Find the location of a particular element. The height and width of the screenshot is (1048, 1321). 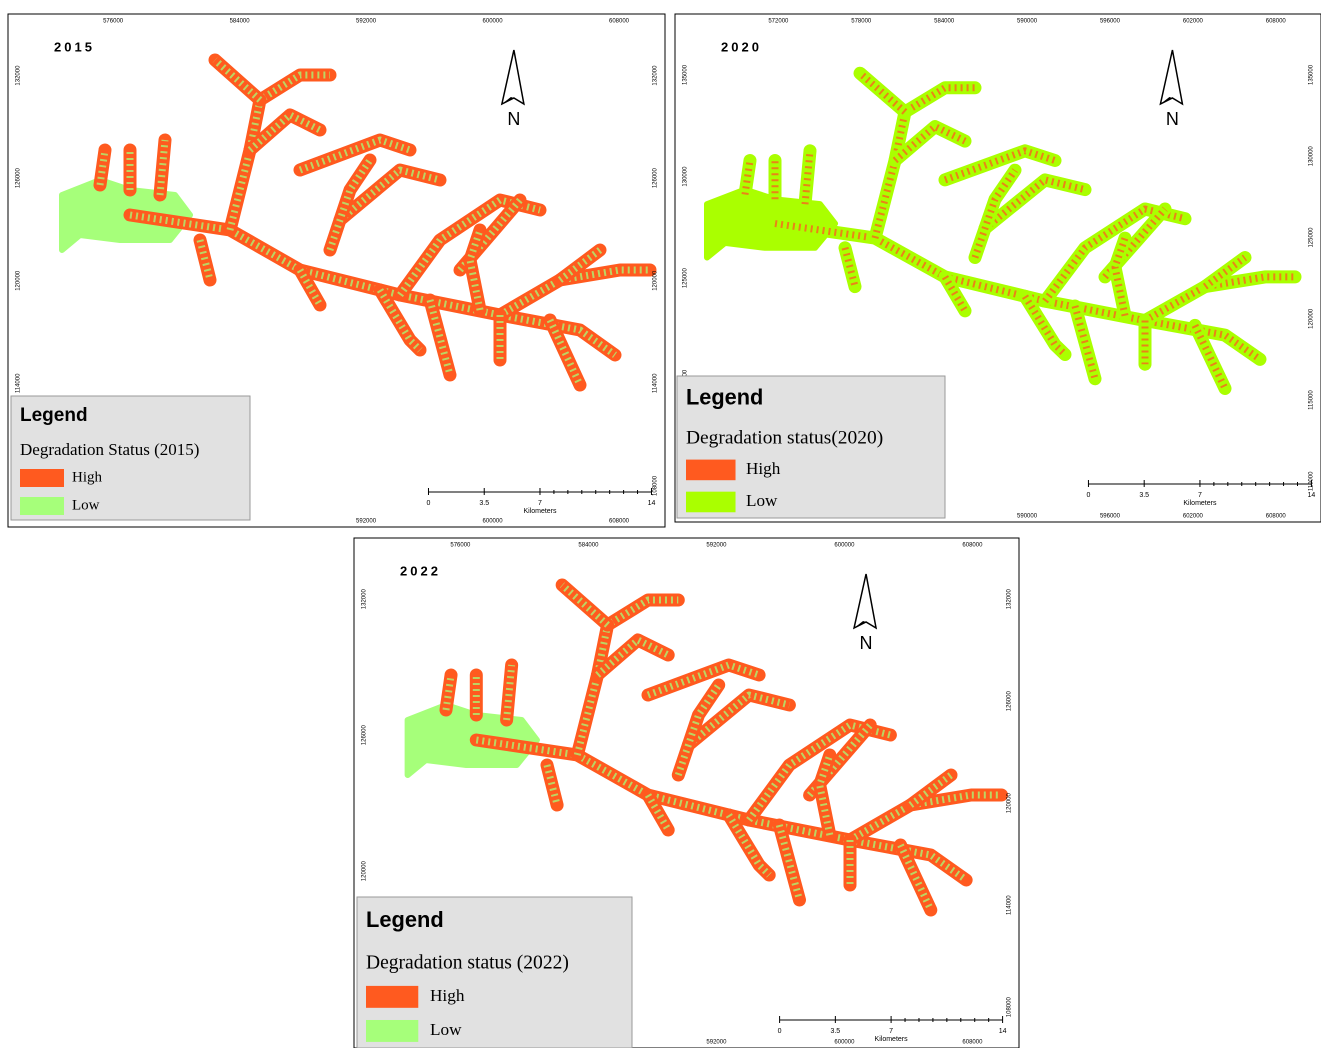

year-label: 2022 is located at coordinates (420, 570).